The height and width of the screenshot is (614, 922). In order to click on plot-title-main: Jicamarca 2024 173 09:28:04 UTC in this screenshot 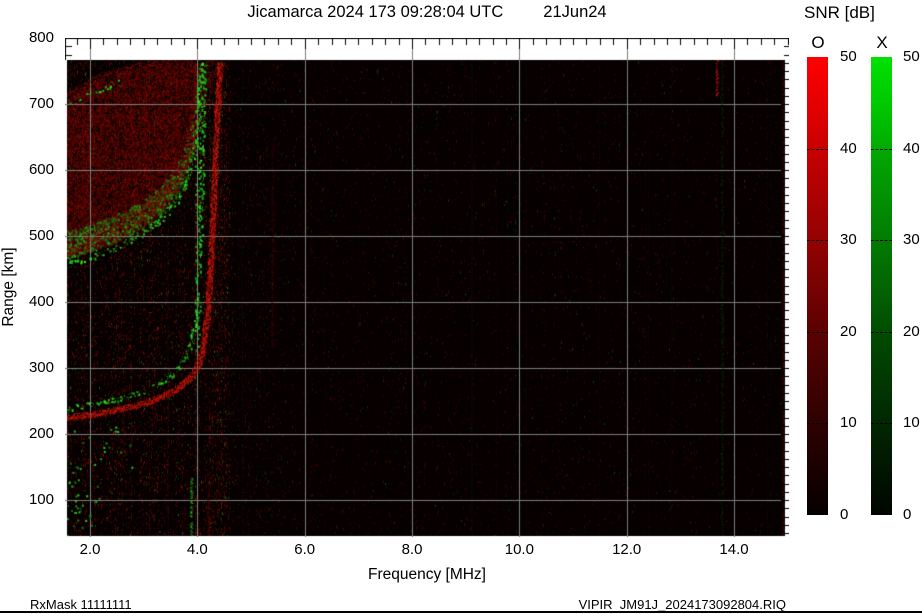, I will do `click(375, 12)`.